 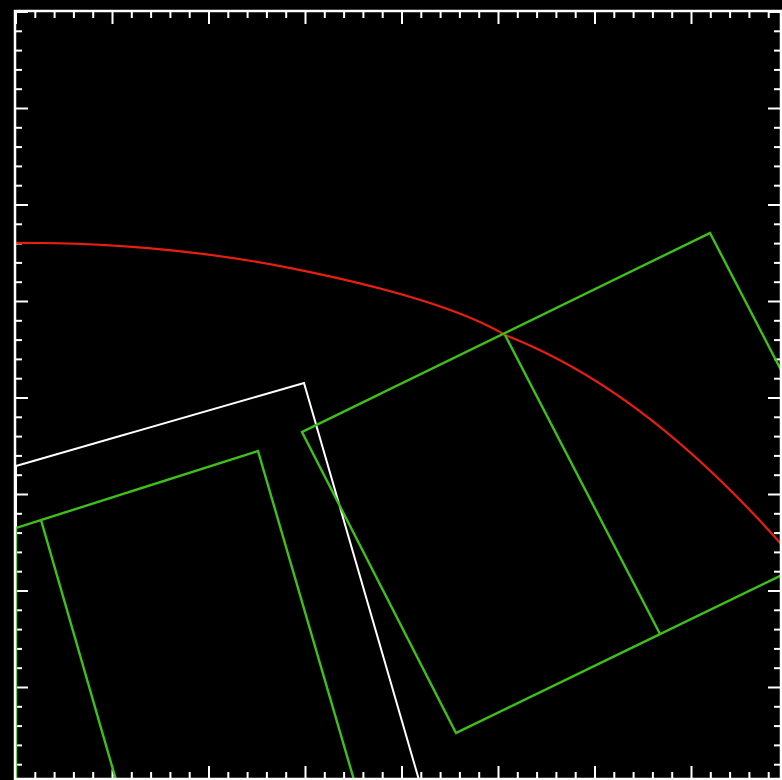 What do you see at coordinates (78, 649) in the screenshot?
I see `green-rectangle-left-inner-edge` at bounding box center [78, 649].